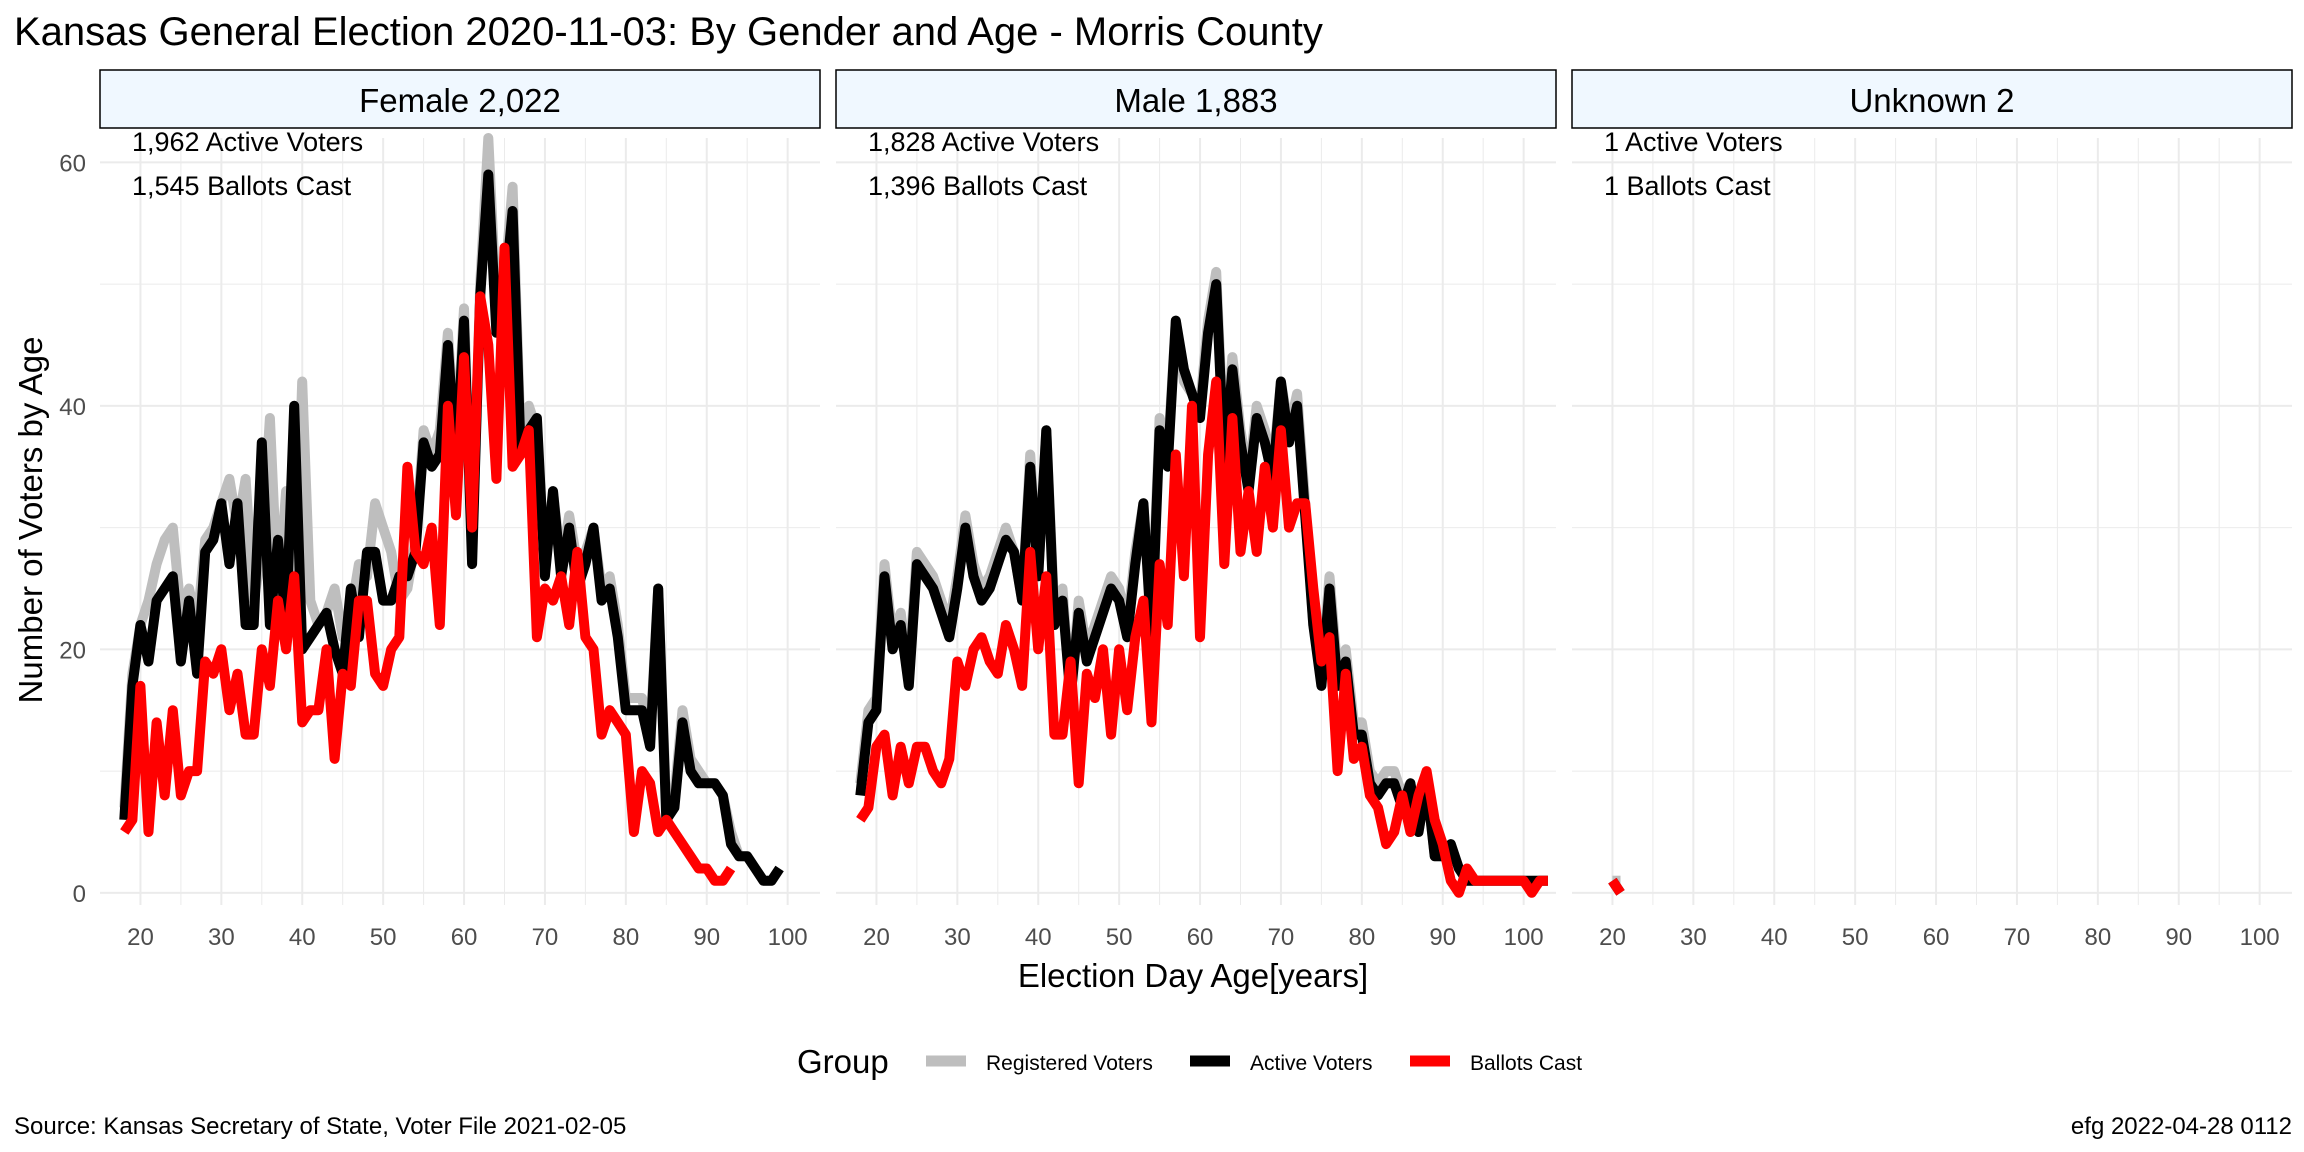 This screenshot has height=1152, width=2304. Describe the element at coordinates (978, 186) in the screenshot. I see `panel-annotation: 1,396 Ballots Cast` at that location.